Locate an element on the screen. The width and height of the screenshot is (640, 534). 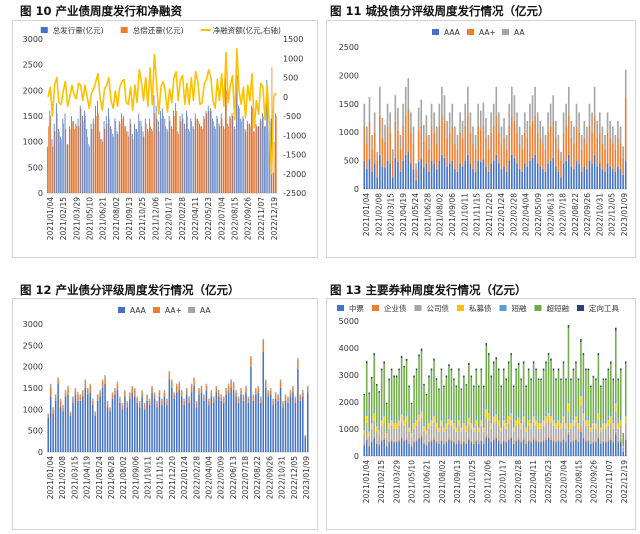
x-tick-label: 2022/08/22 is located at coordinates (575, 214).